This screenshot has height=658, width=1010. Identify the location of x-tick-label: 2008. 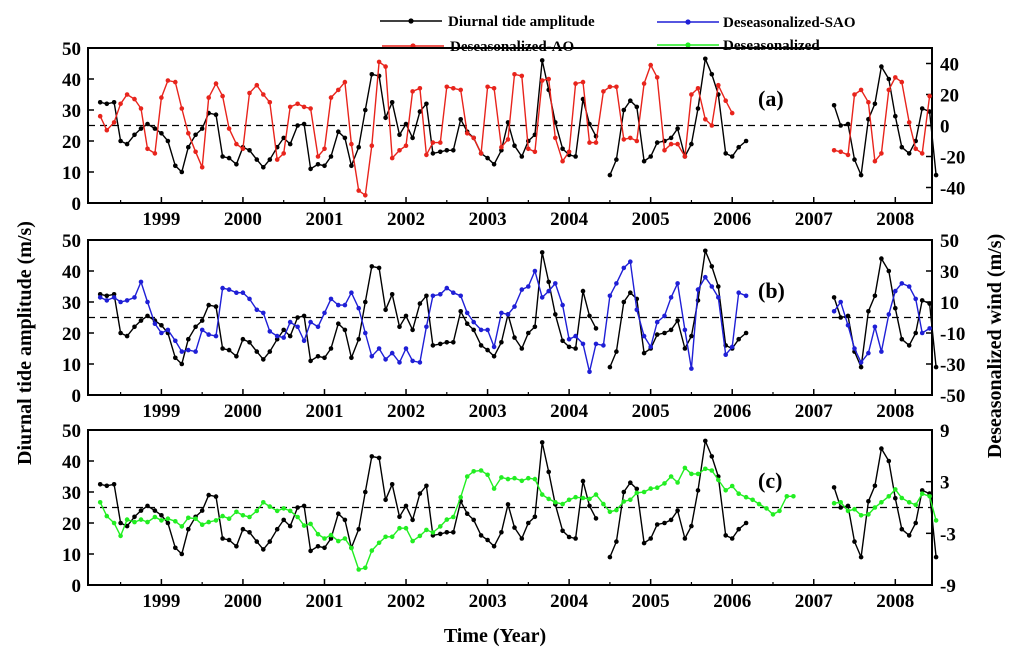
(895, 219).